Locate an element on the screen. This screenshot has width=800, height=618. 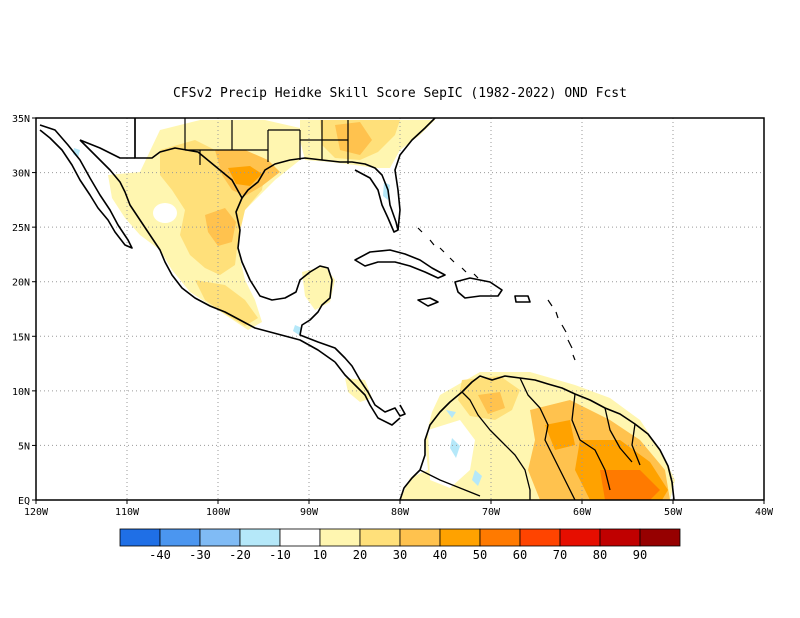
longitude-tick-labels: 120W 110W 100W 90W 80W 70W 60W 50W 40W is located at coordinates (399, 509).